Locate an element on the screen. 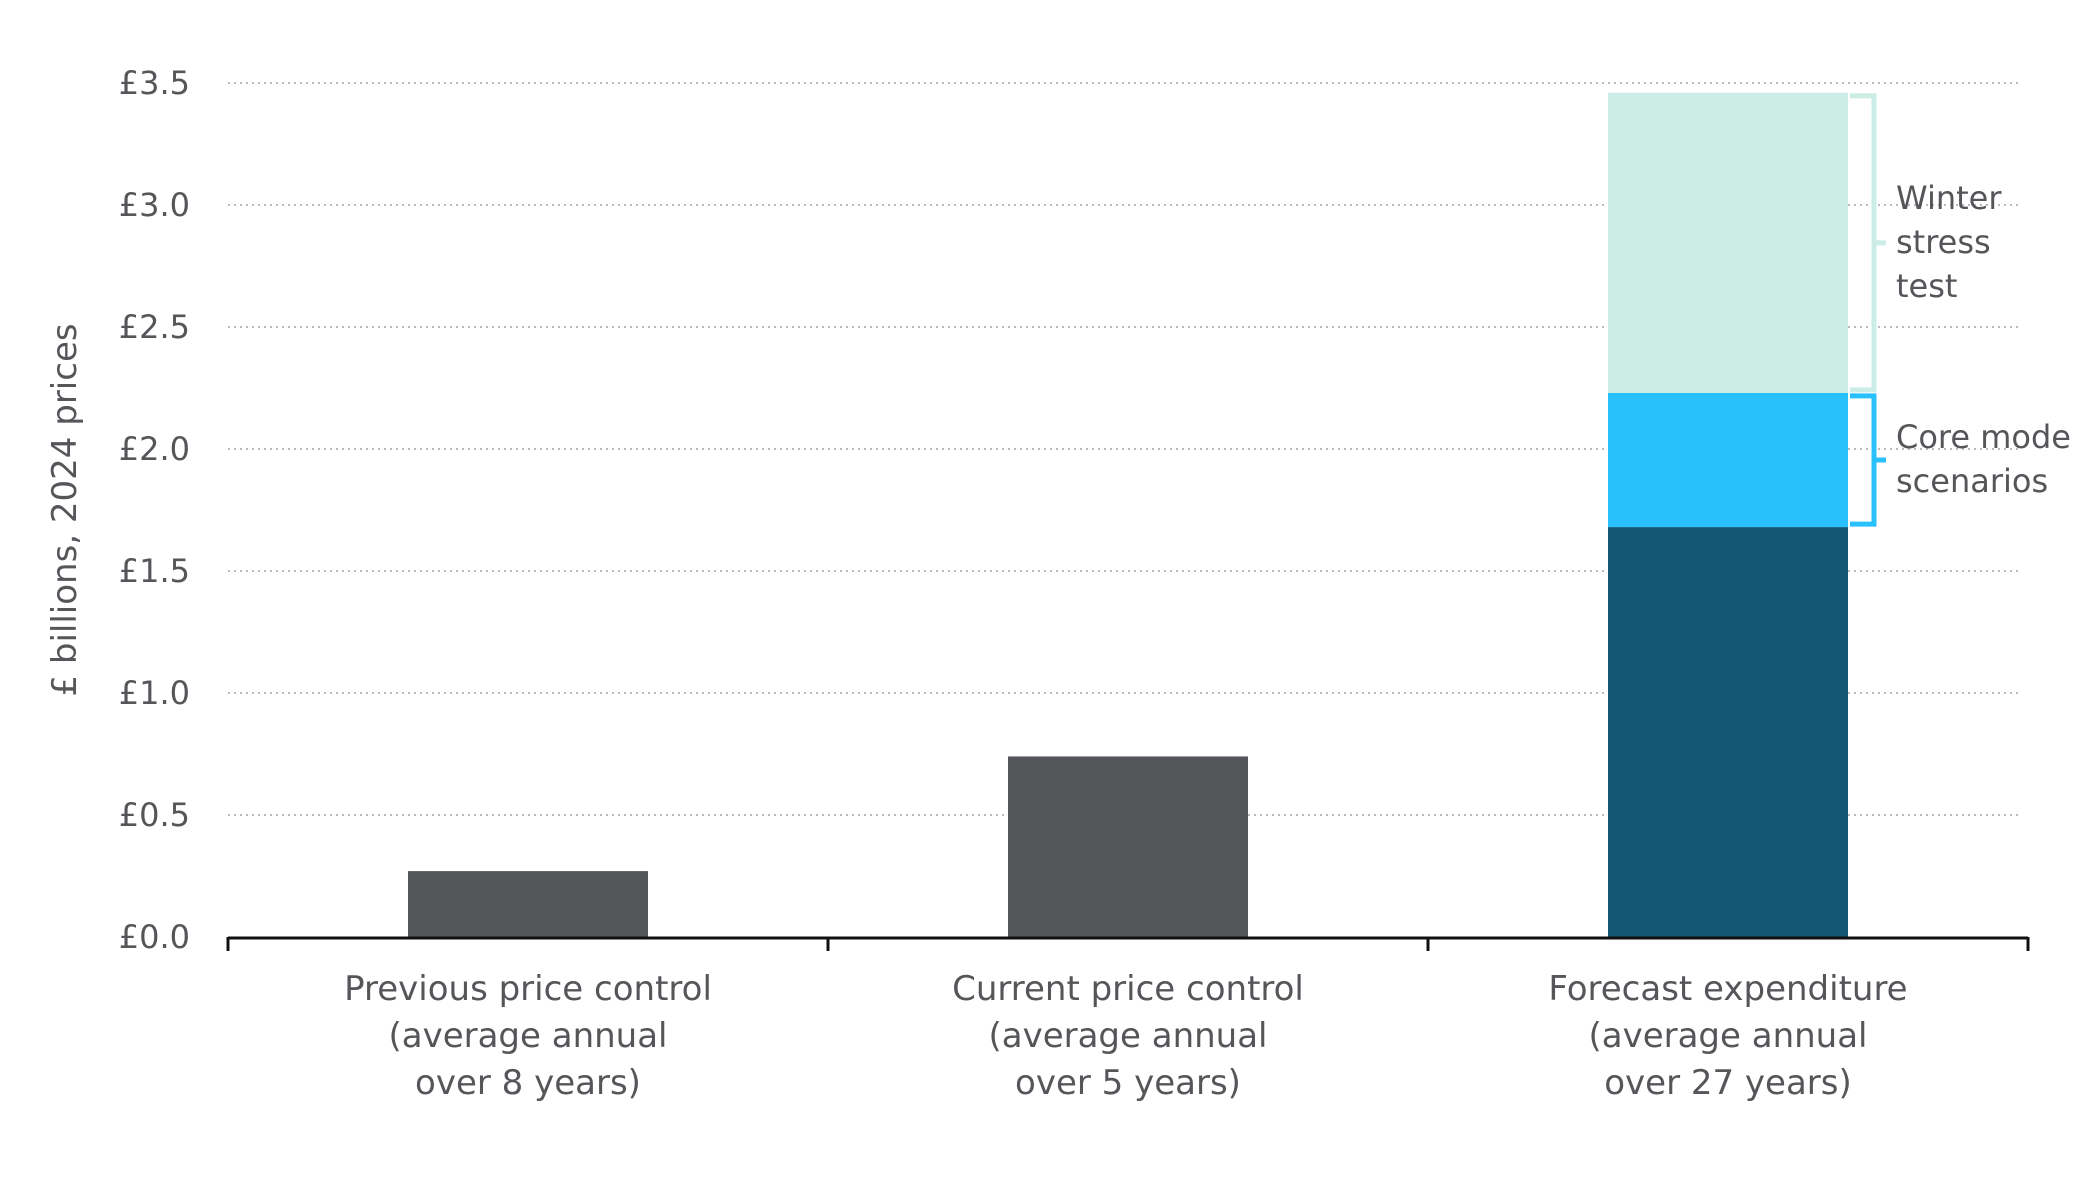 The width and height of the screenshot is (2074, 1181). x-category-label: over 8 years) is located at coordinates (528, 1083).